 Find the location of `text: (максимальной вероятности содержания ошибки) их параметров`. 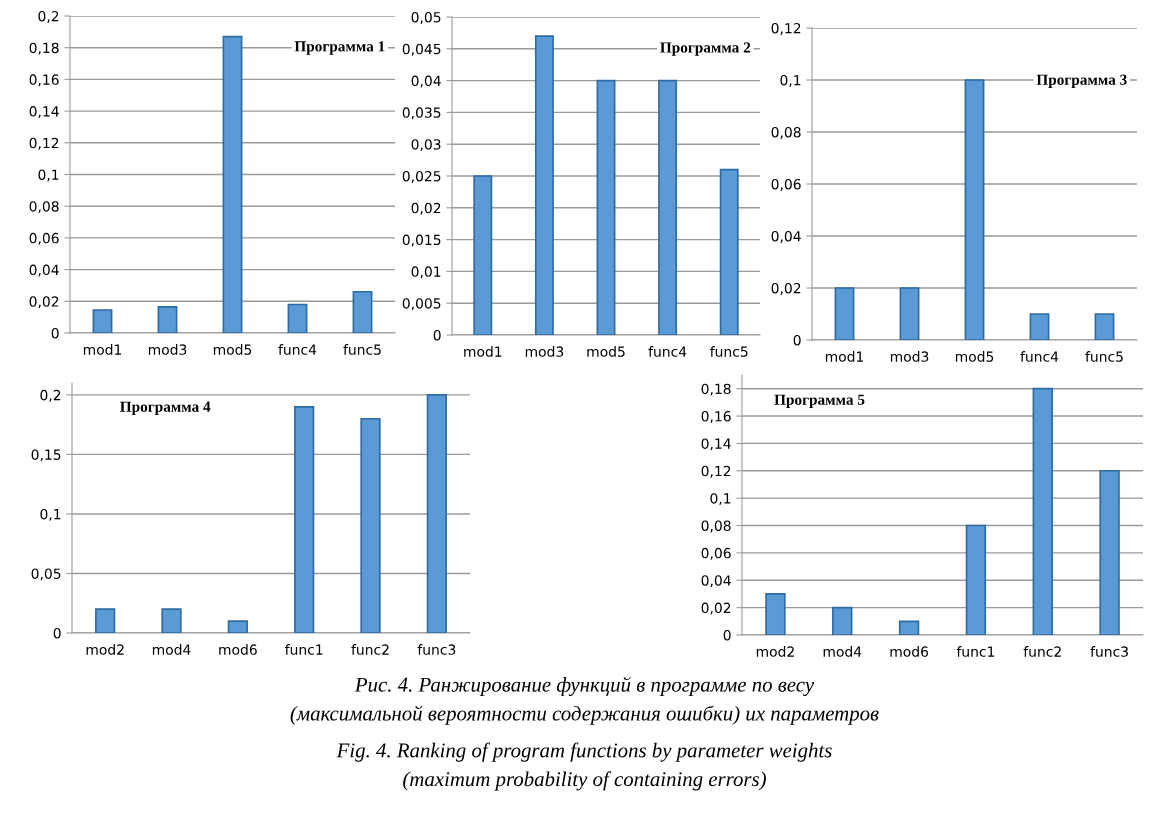

text: (максимальной вероятности содержания ошибки) их параметров is located at coordinates (584, 715).